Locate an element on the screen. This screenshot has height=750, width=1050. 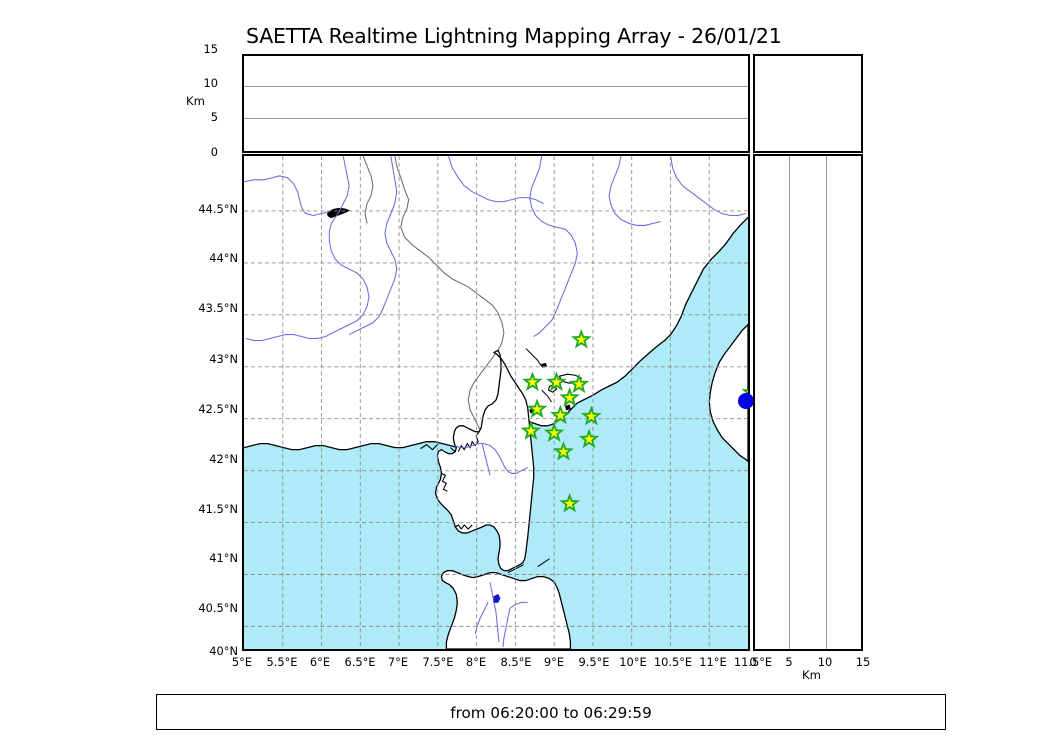
tick-lat-44: 44°N is located at coordinates (223, 258).